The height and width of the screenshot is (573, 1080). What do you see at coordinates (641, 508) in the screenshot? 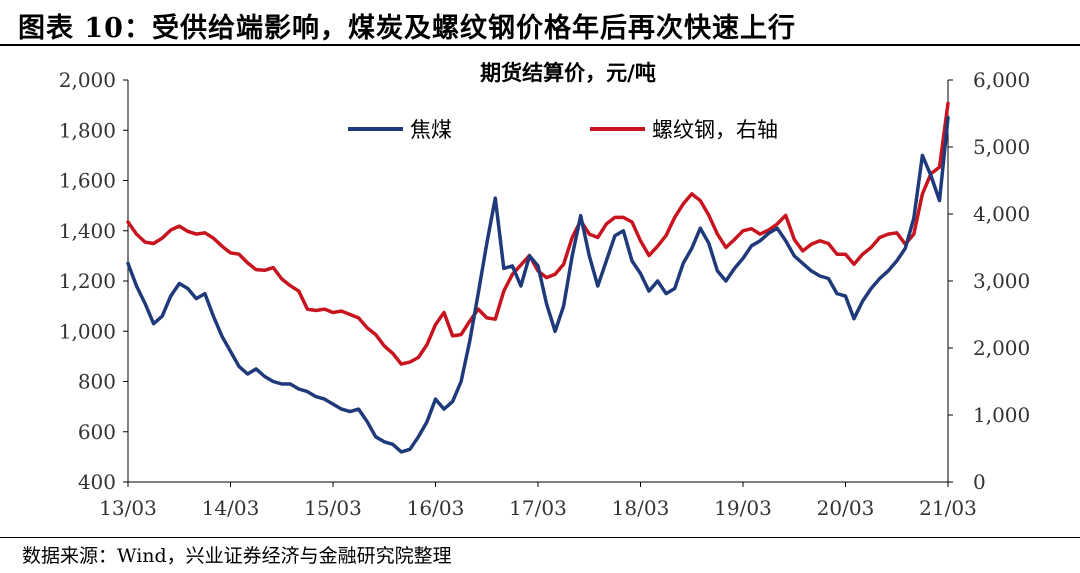
I see `x-tick-label: 18/03` at bounding box center [641, 508].